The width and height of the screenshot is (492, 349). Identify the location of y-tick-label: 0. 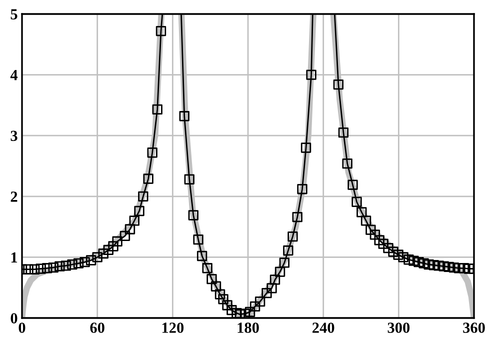
(14, 318).